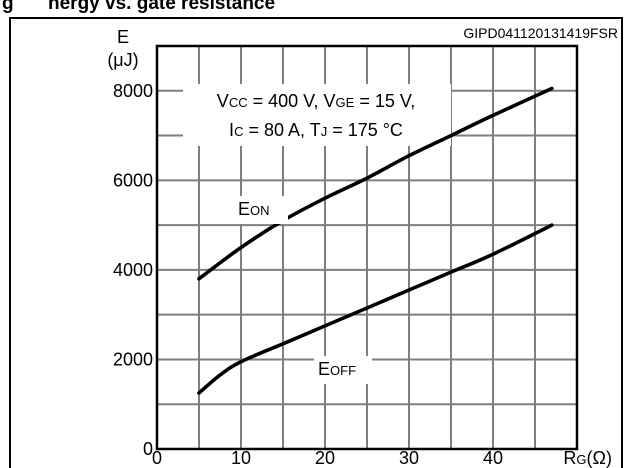 The image size is (626, 468). What do you see at coordinates (241, 458) in the screenshot?
I see `x-tick-label: 10` at bounding box center [241, 458].